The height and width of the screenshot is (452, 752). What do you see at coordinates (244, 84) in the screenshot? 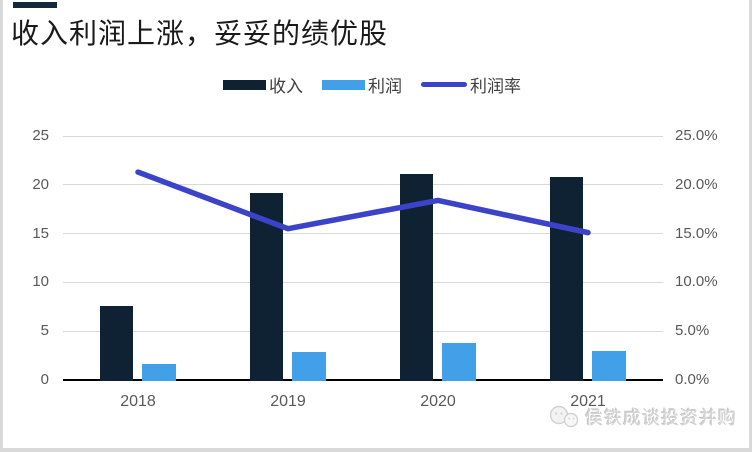
I see `legend-swatch-revenue` at bounding box center [244, 84].